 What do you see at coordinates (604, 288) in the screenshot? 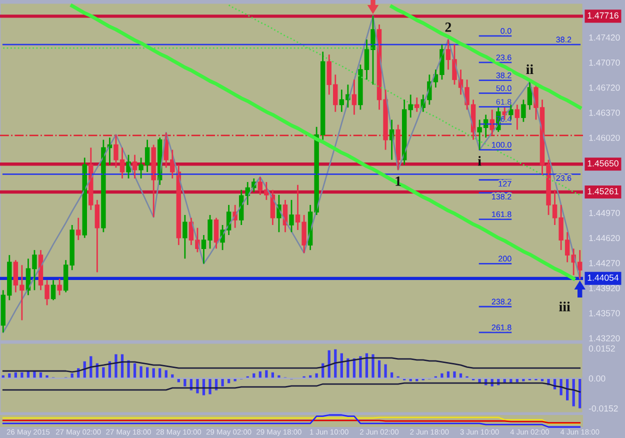
I see `y-tick-label: 1.43920` at bounding box center [604, 288].